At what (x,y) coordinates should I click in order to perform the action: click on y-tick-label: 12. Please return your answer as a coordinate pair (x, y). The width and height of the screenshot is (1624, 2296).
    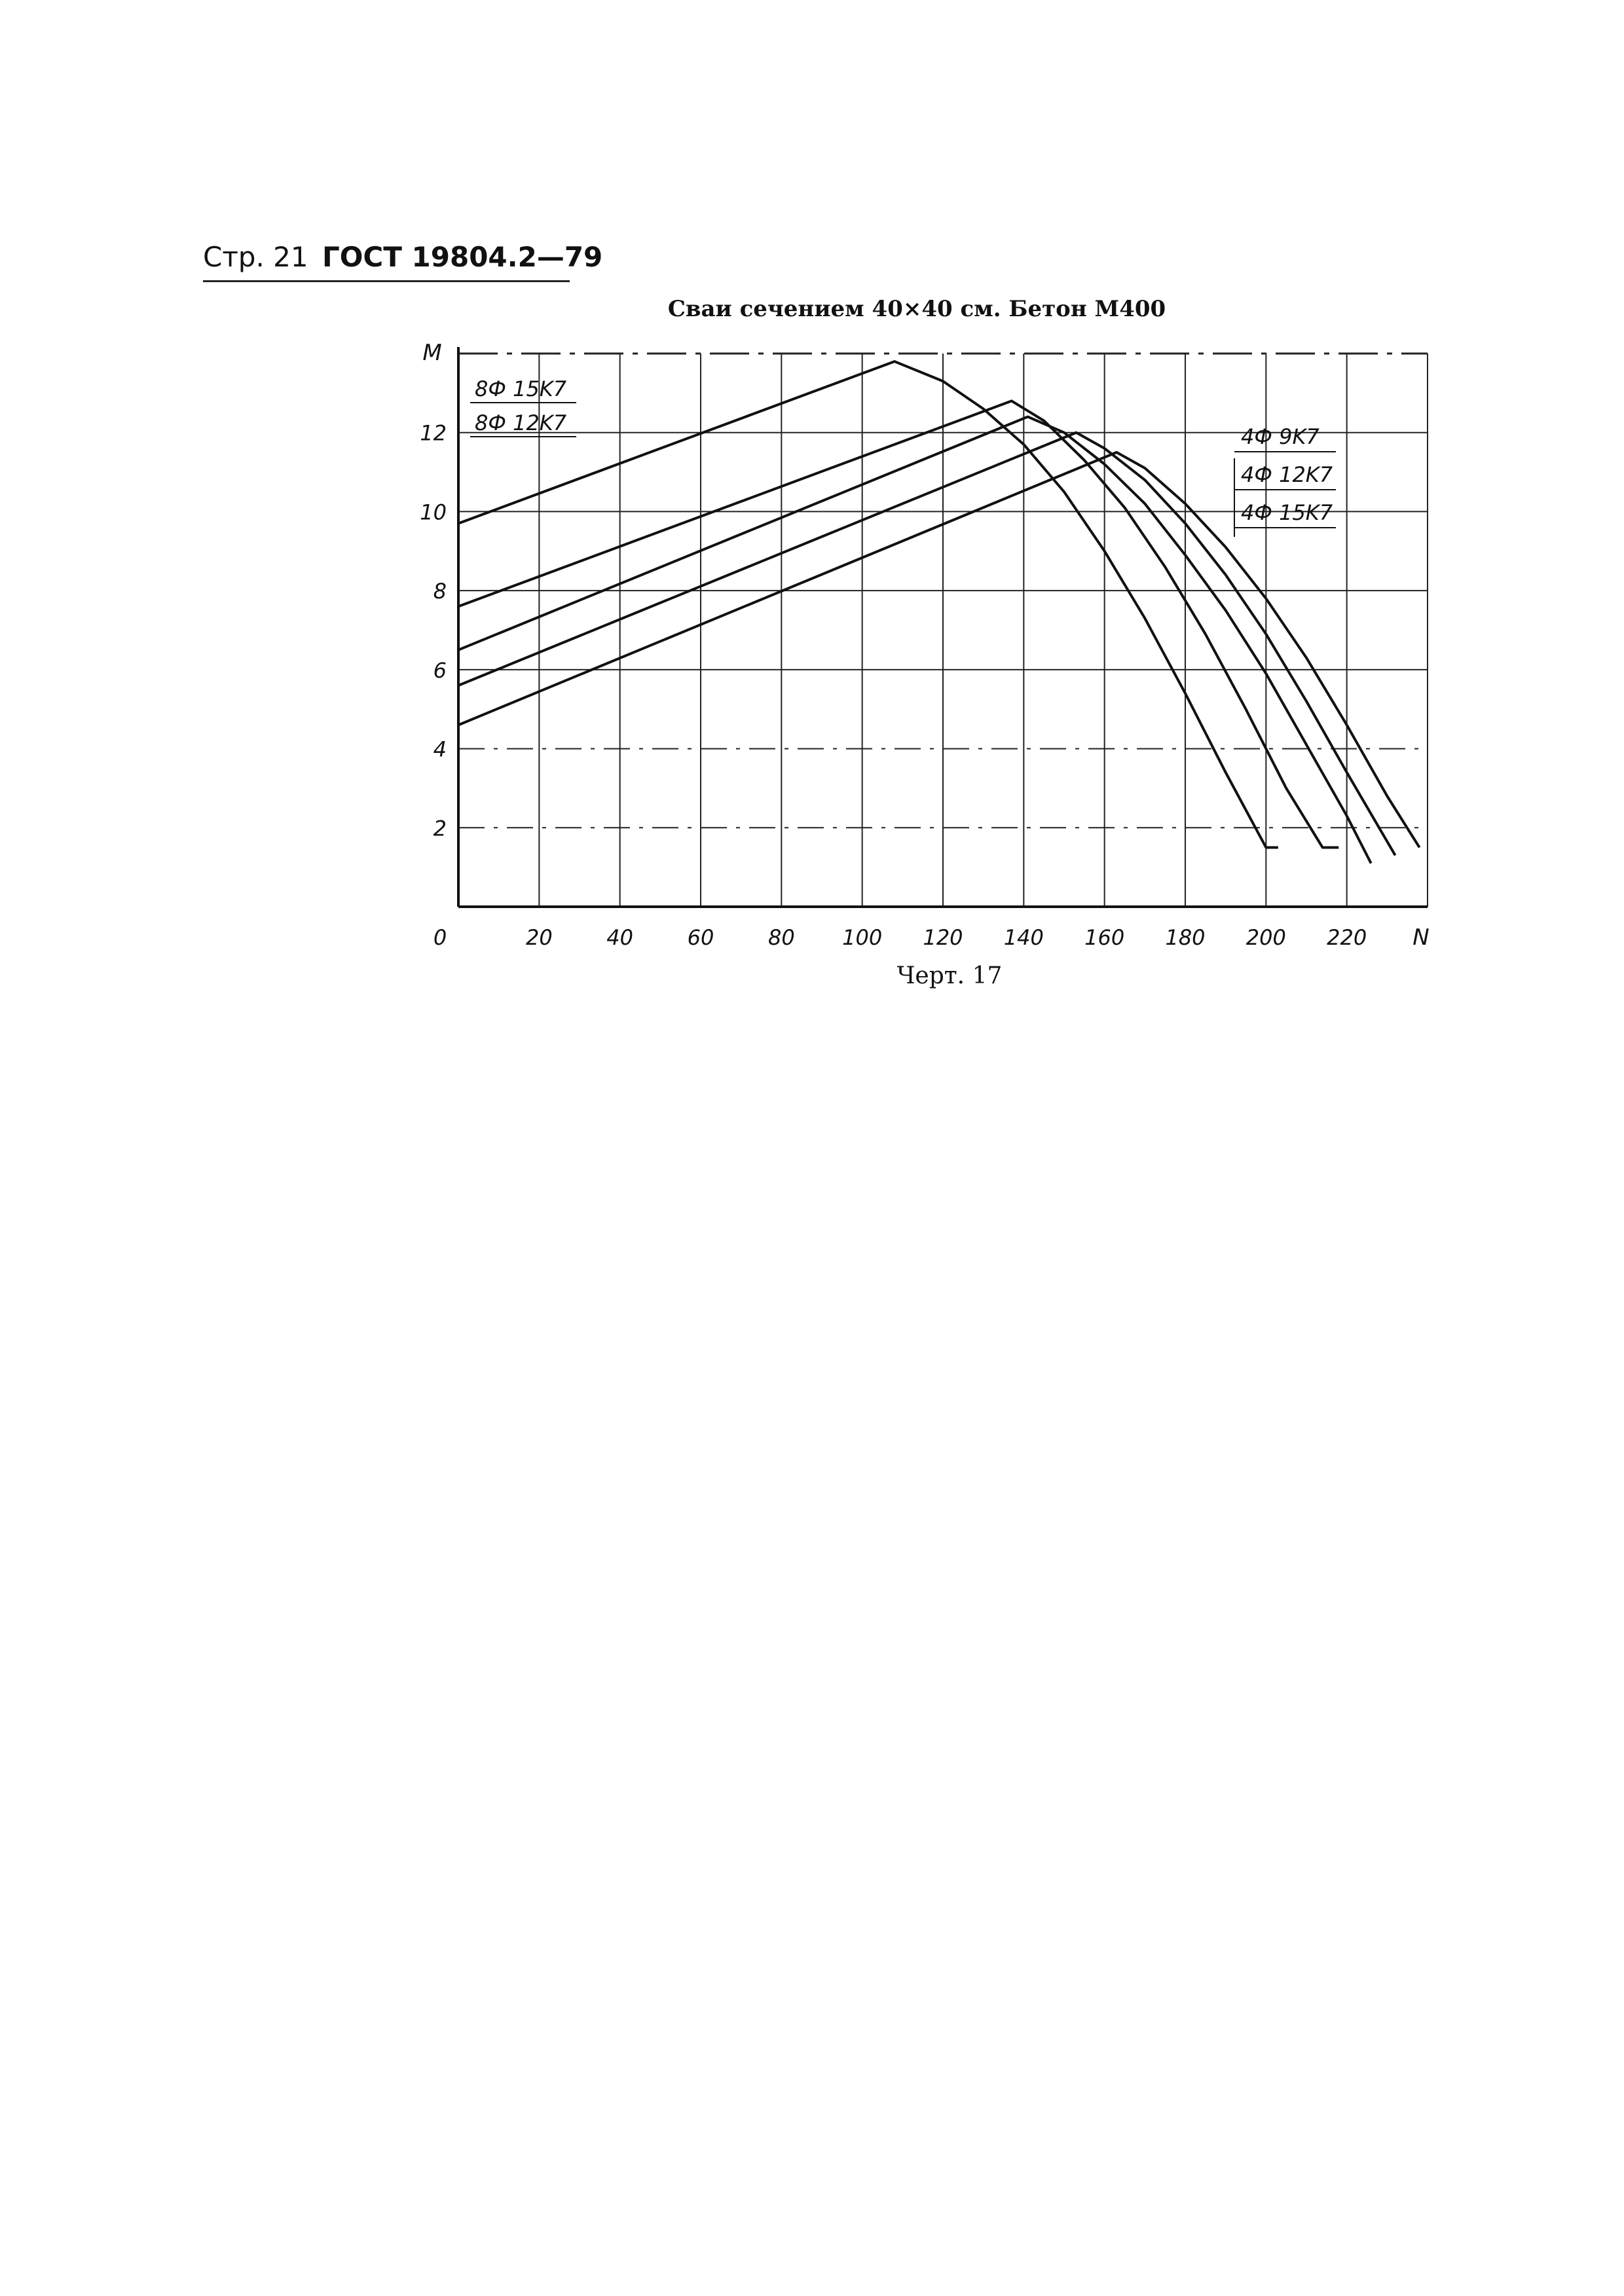
    Looking at the image, I should click on (433, 433).